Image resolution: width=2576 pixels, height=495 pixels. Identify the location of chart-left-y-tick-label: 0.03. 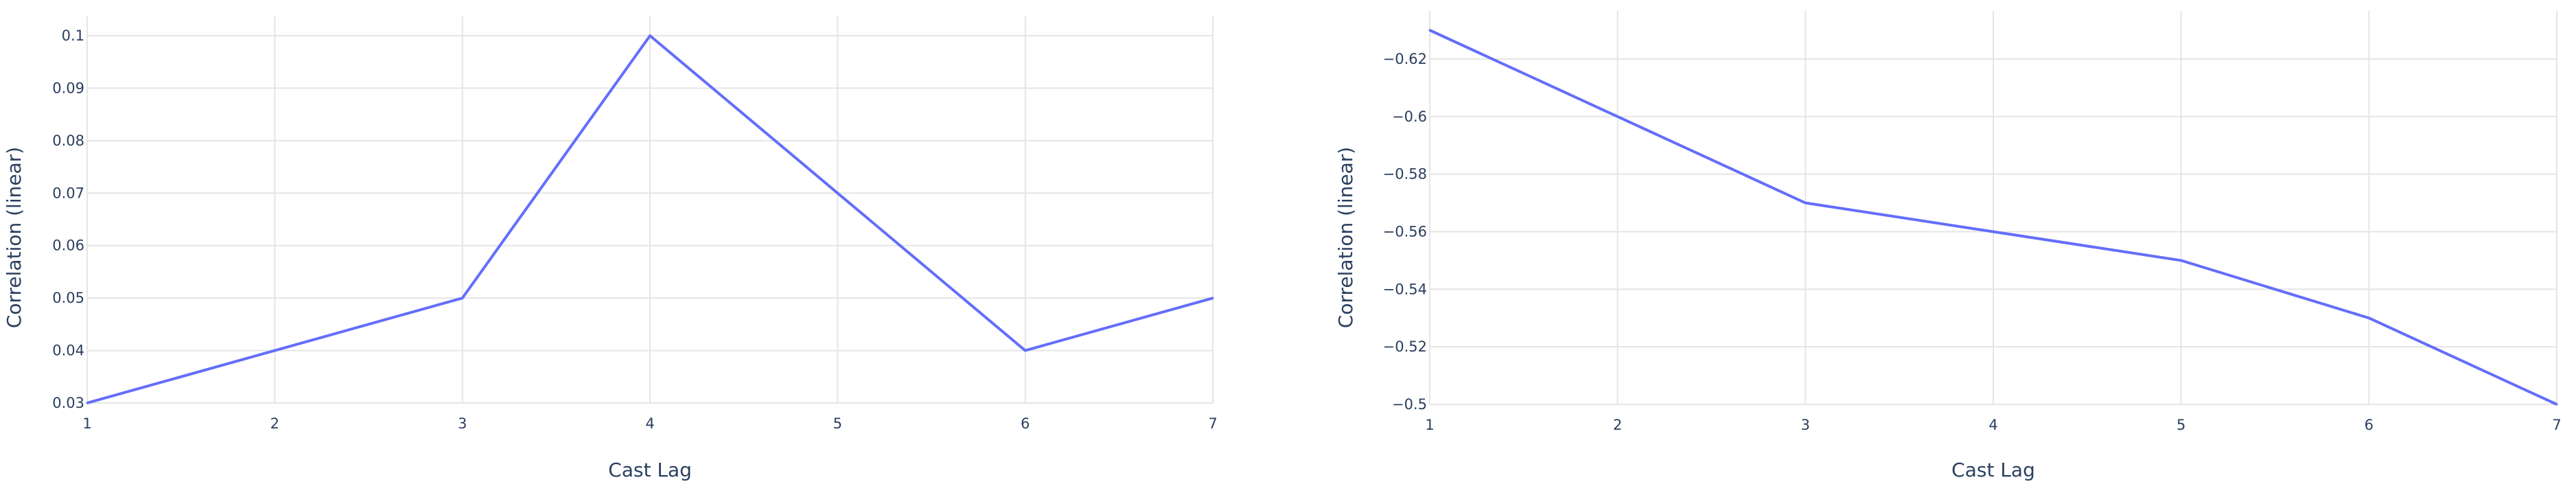
(68, 403).